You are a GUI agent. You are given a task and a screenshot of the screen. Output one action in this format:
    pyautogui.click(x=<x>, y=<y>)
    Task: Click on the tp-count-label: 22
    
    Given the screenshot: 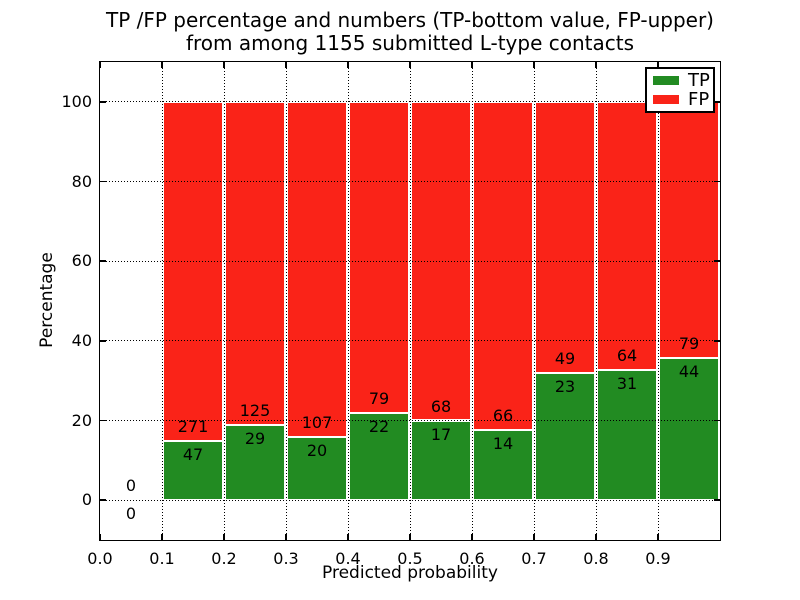 What is the action you would take?
    pyautogui.click(x=379, y=427)
    